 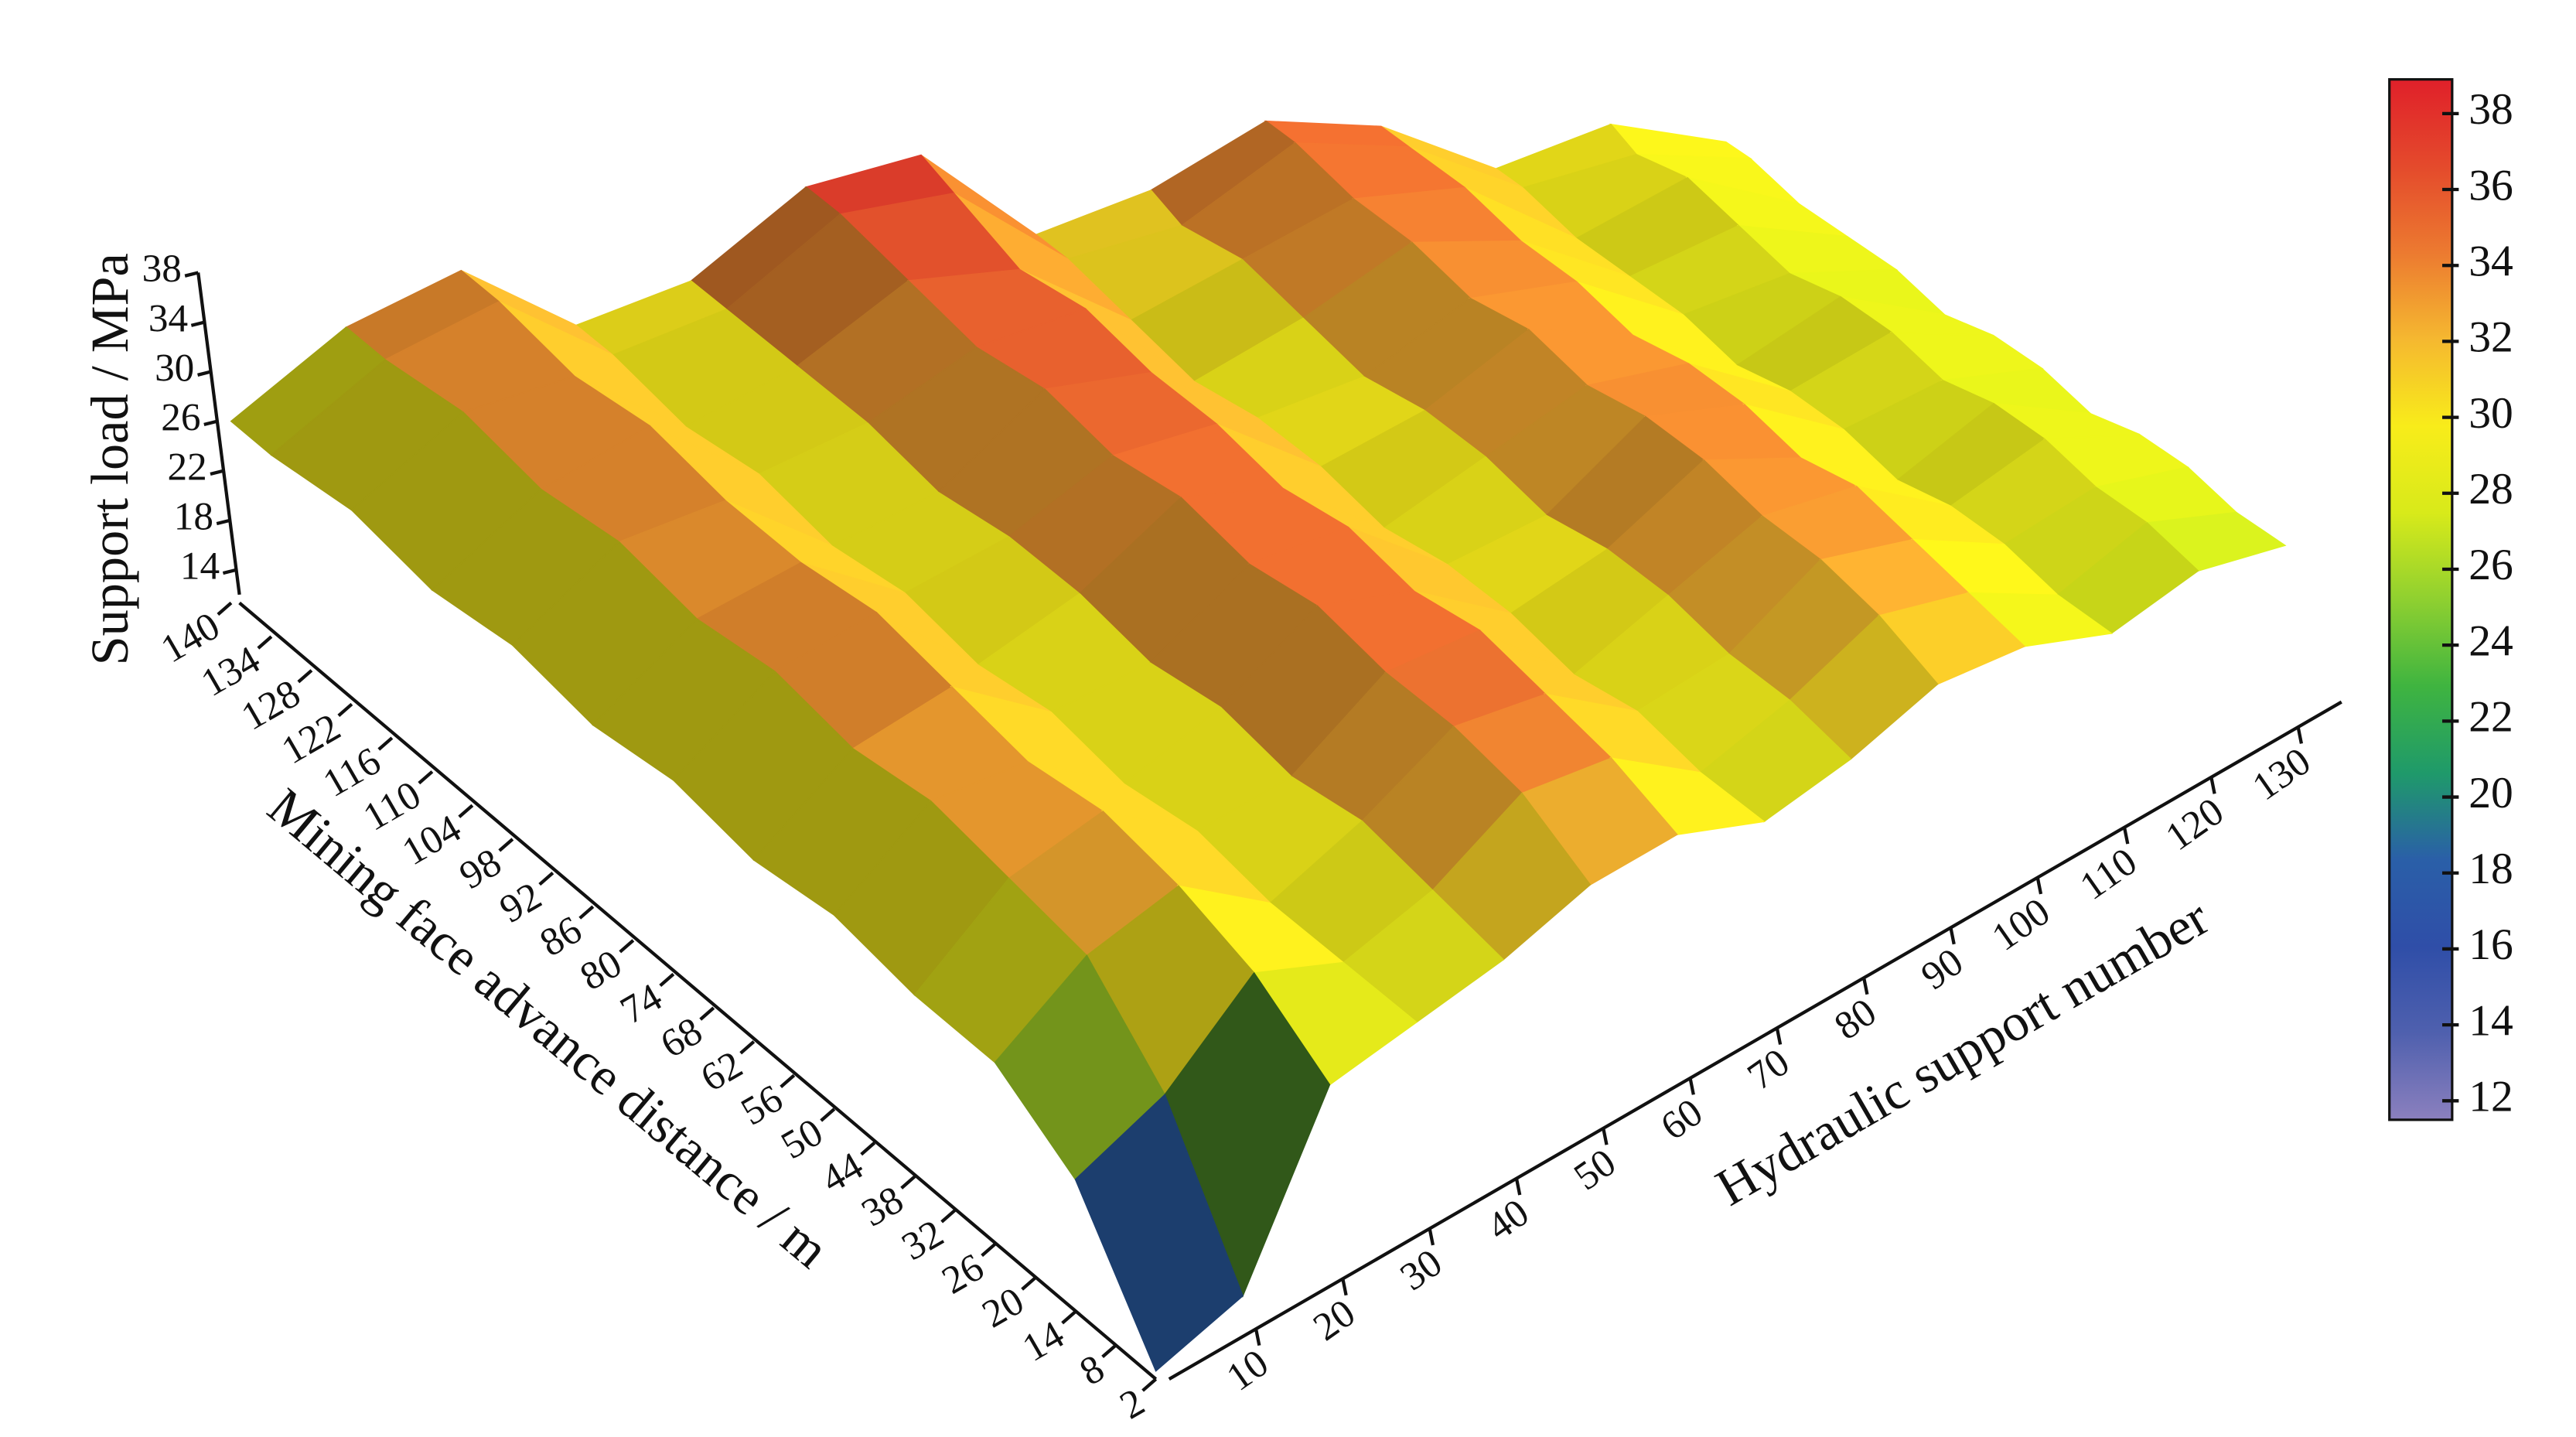 I want to click on x-tick-label: 100, so click(x=2022, y=924).